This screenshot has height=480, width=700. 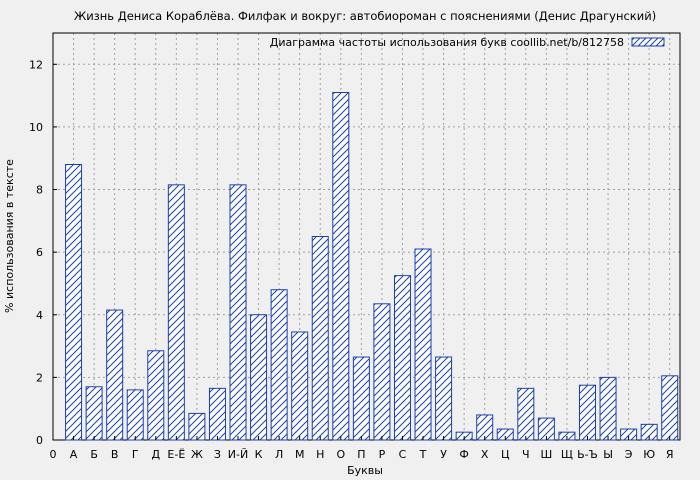 I want to click on x-tick-label: Щ, so click(x=567, y=454).